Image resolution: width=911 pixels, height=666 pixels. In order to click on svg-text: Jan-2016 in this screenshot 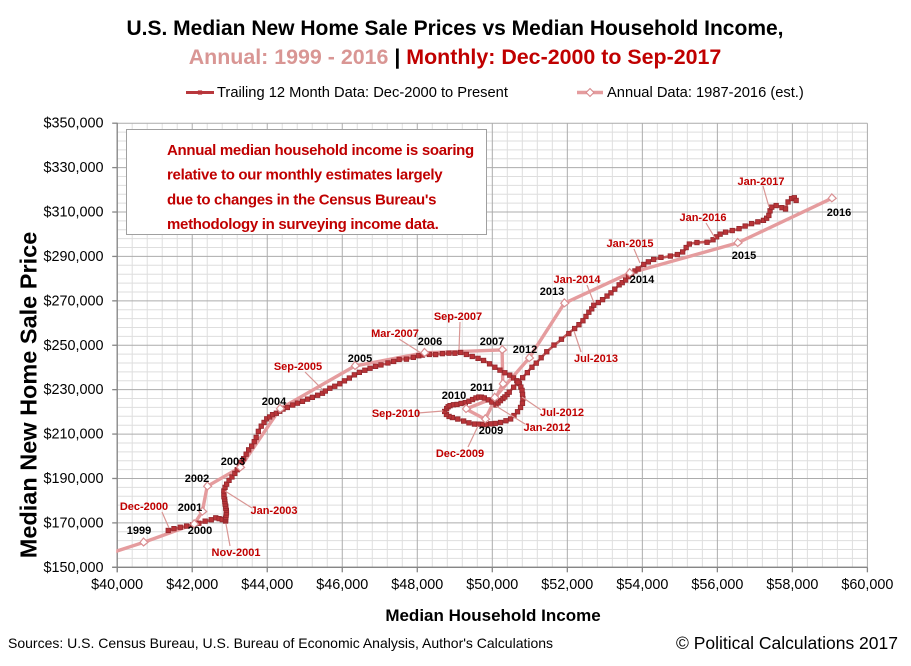, I will do `click(702, 218)`.